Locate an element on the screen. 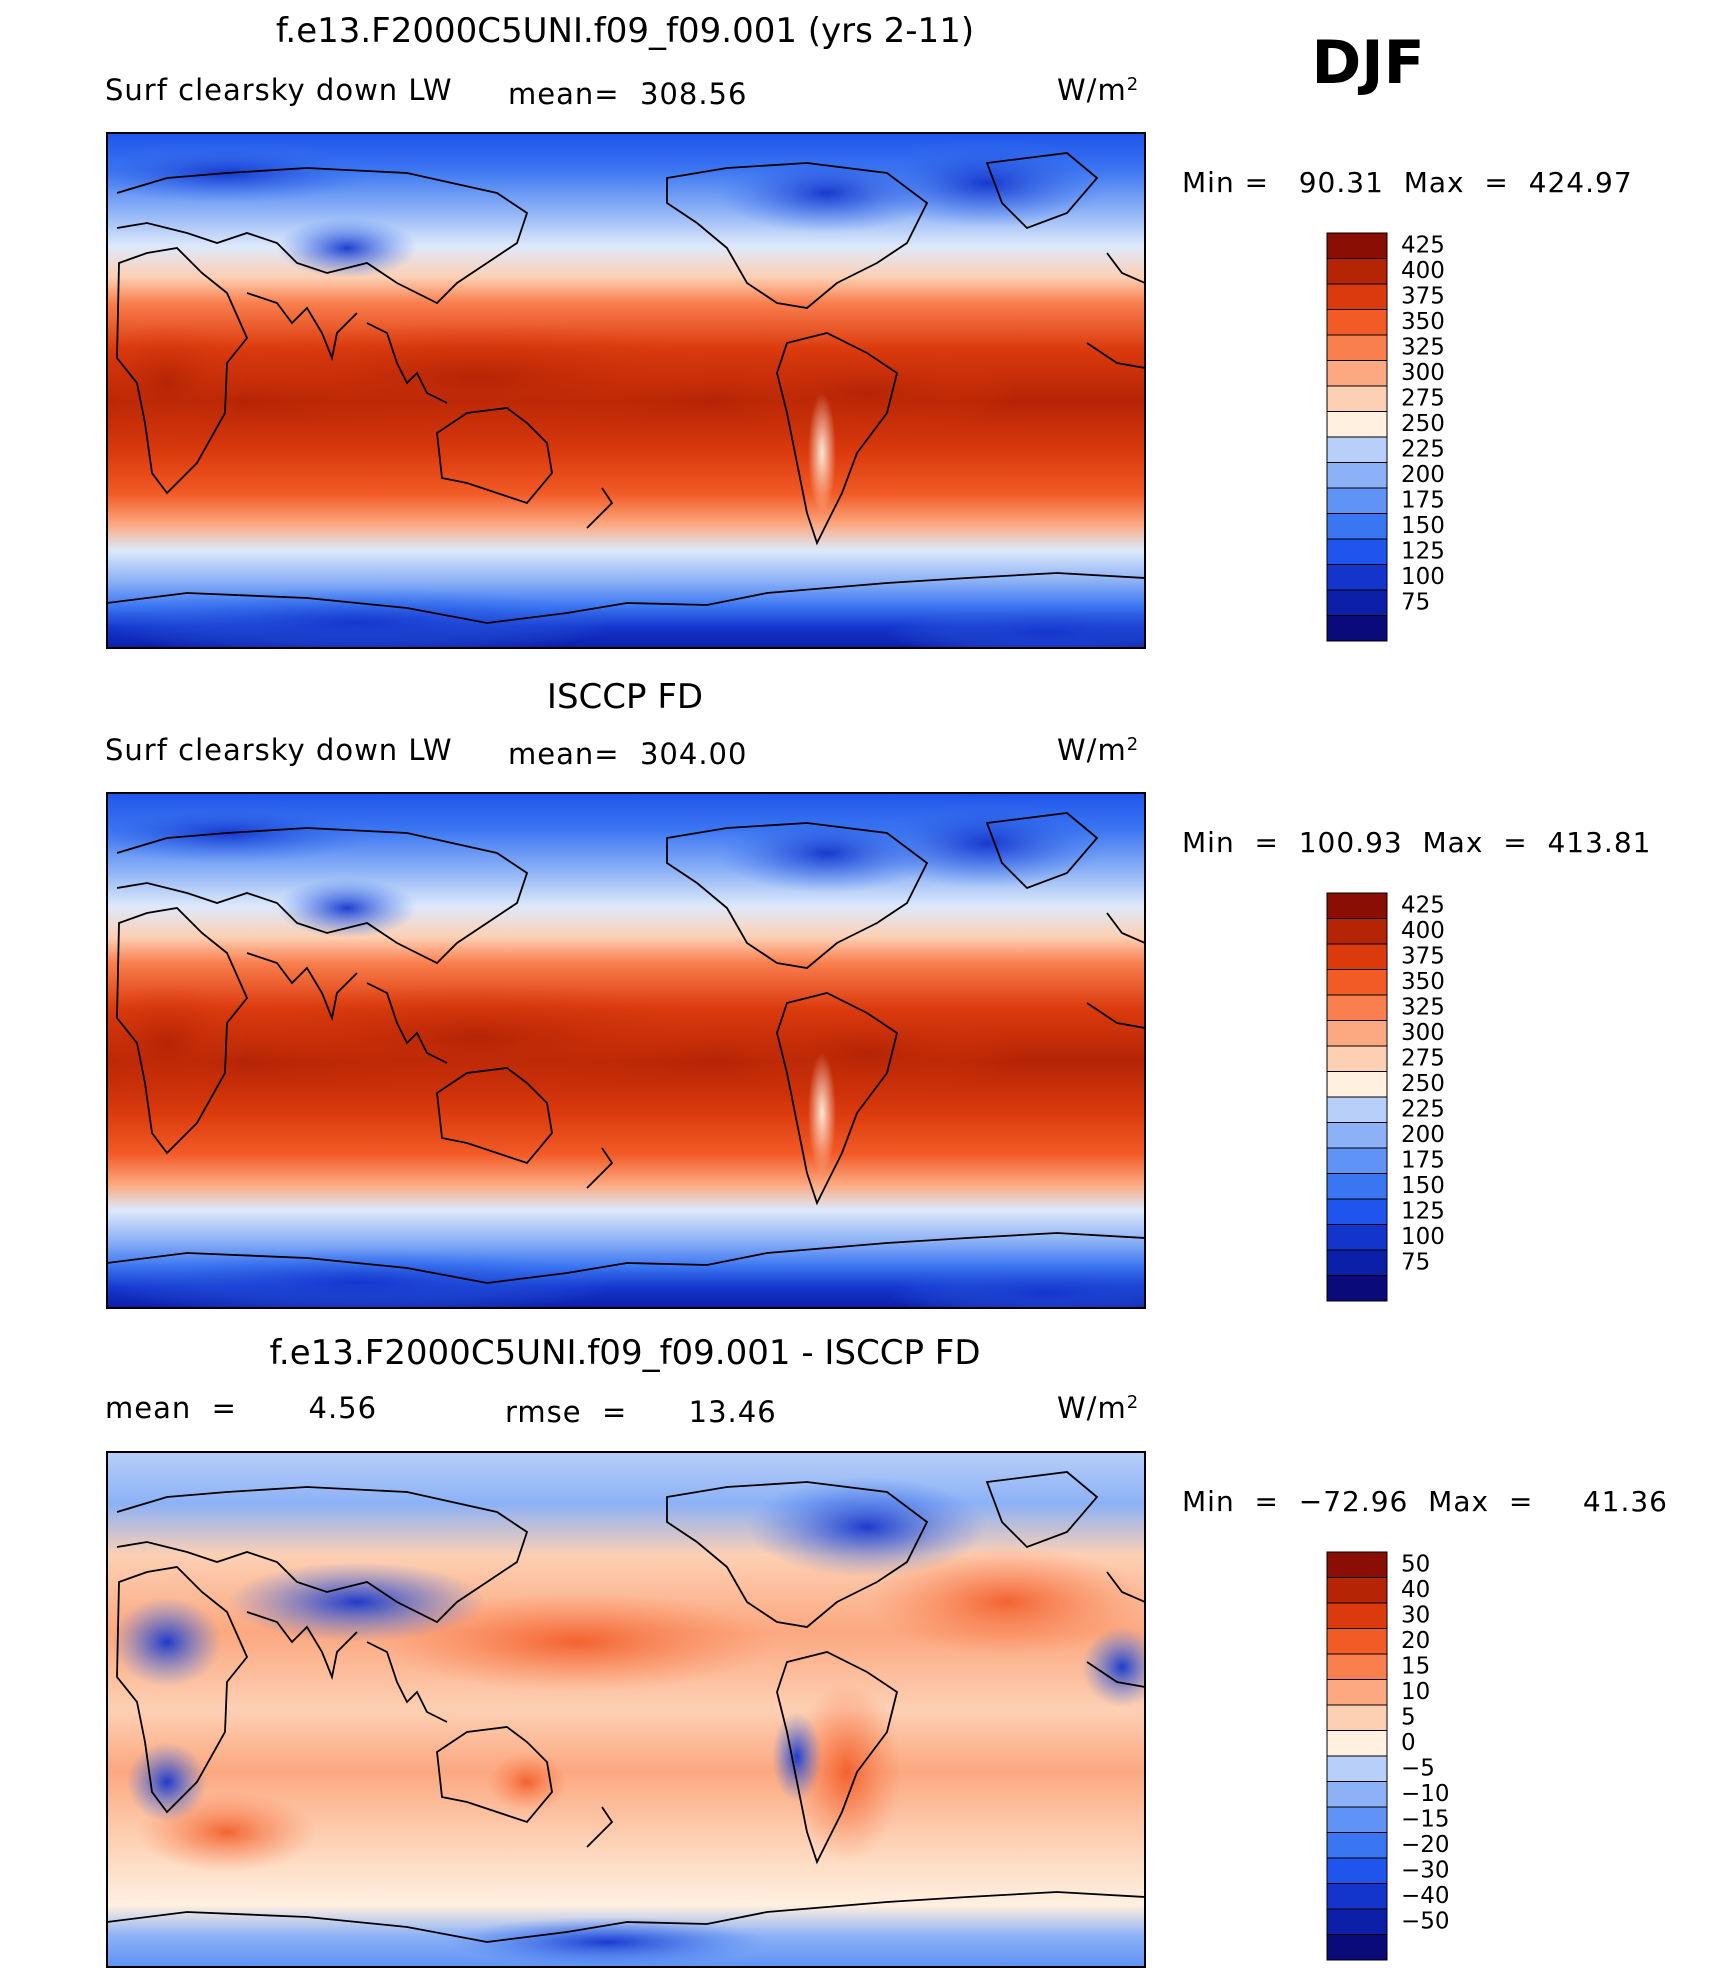 This screenshot has height=1979, width=1710. colorbar-tick-label: 20 is located at coordinates (1415, 1641).